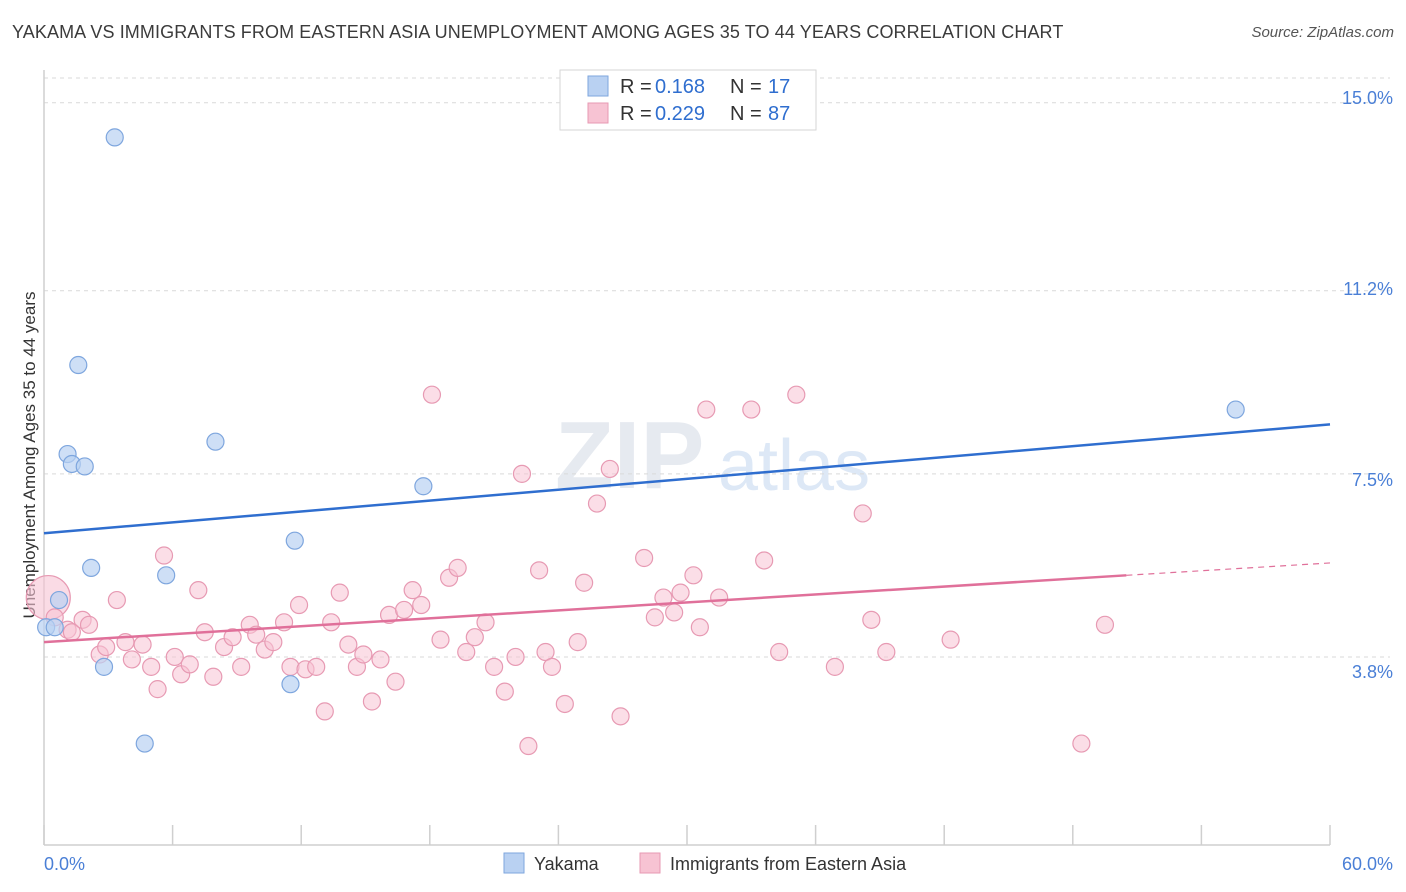  What do you see at coordinates (514, 863) in the screenshot?
I see `bottom-legend-swatch-yakama` at bounding box center [514, 863].